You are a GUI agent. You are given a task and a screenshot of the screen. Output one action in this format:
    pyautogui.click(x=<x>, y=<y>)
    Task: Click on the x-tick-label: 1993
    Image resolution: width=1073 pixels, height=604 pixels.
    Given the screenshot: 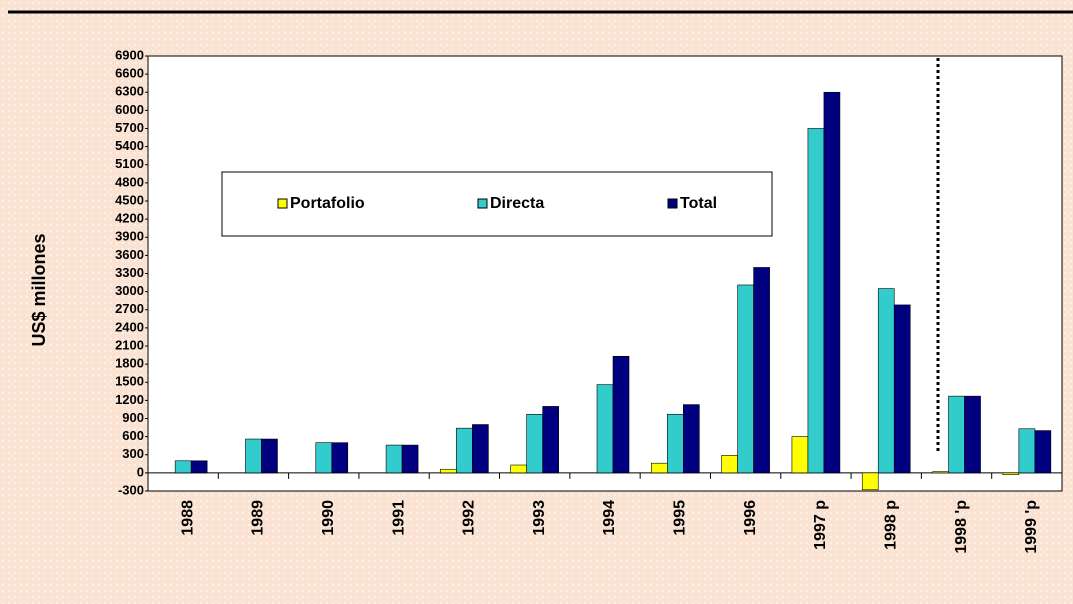 What is the action you would take?
    pyautogui.click(x=539, y=518)
    